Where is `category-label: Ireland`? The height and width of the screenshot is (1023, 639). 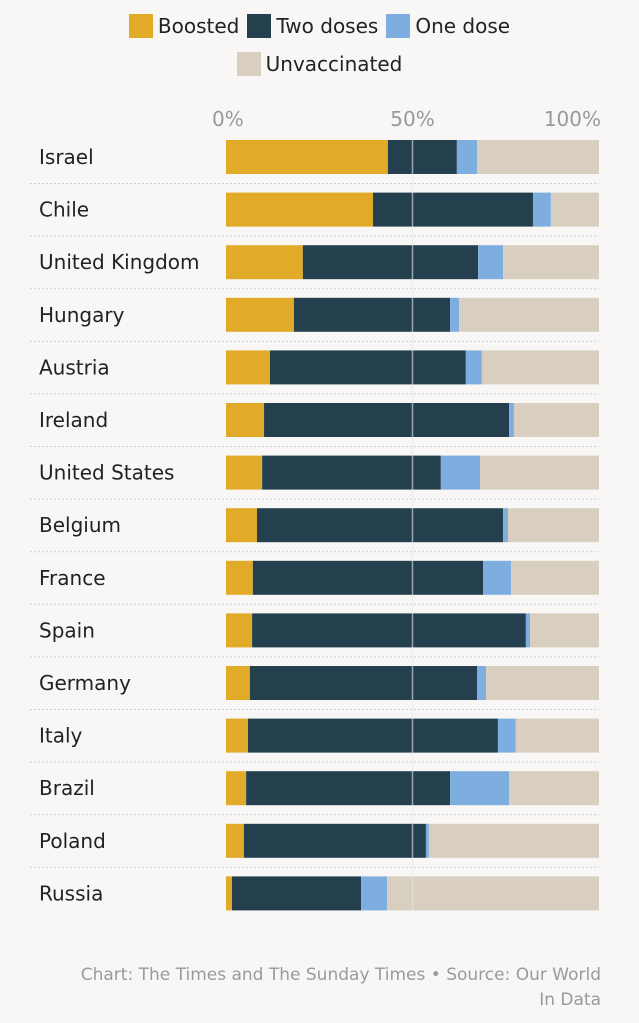 category-label: Ireland is located at coordinates (73, 420).